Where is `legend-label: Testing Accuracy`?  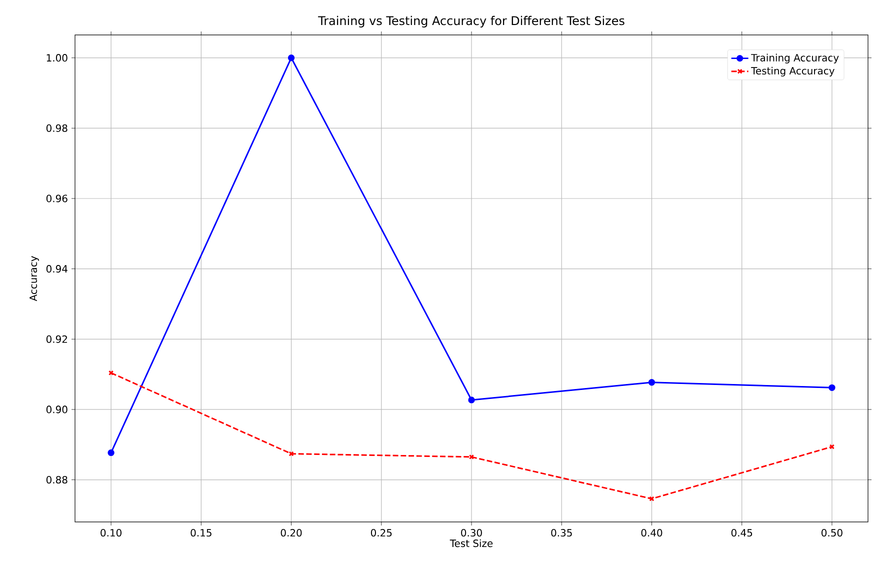 legend-label: Testing Accuracy is located at coordinates (792, 71).